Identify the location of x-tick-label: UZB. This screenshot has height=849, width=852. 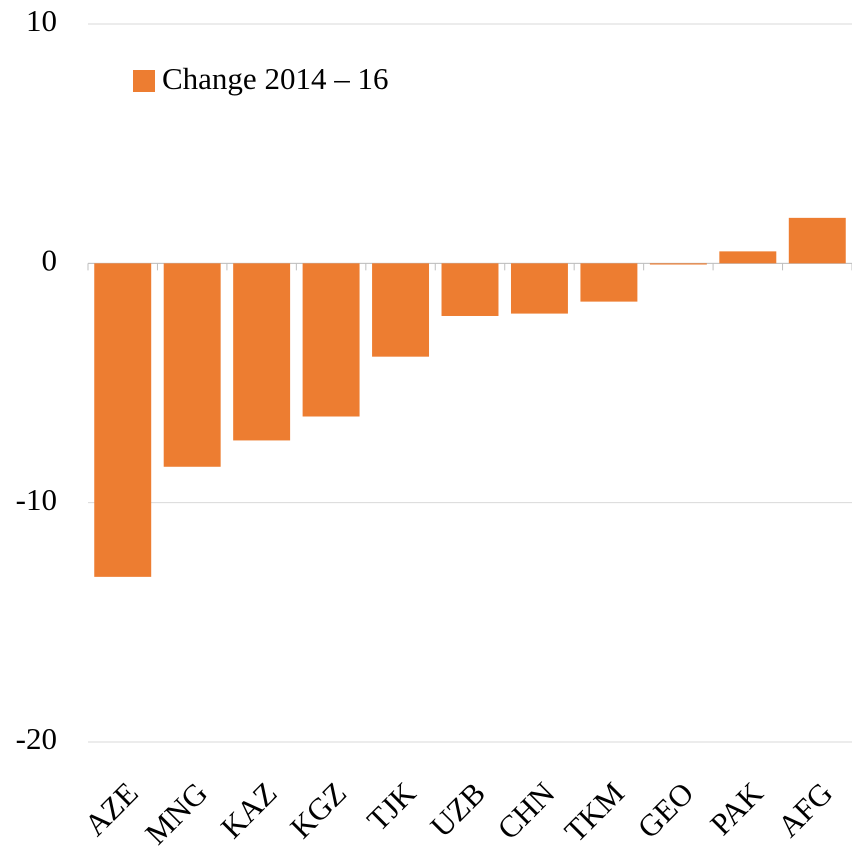
(457, 809).